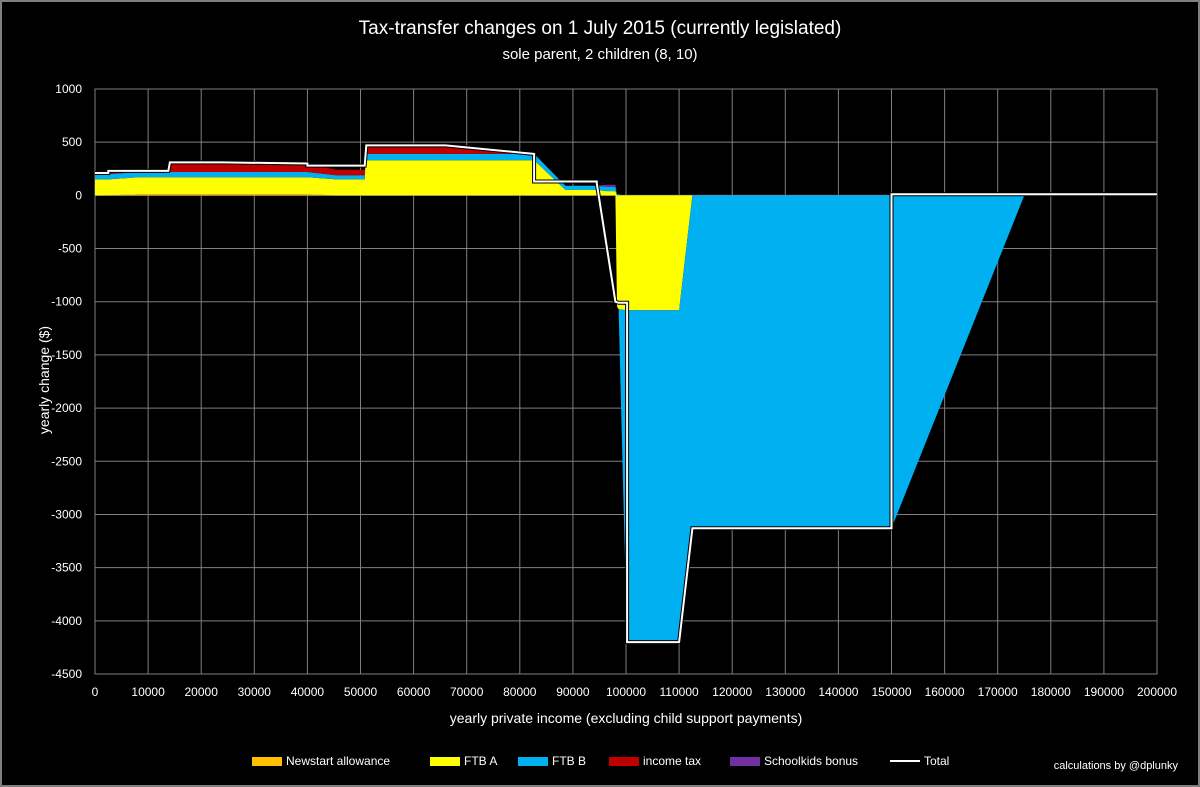  I want to click on x-tick-label: 170000, so click(998, 692).